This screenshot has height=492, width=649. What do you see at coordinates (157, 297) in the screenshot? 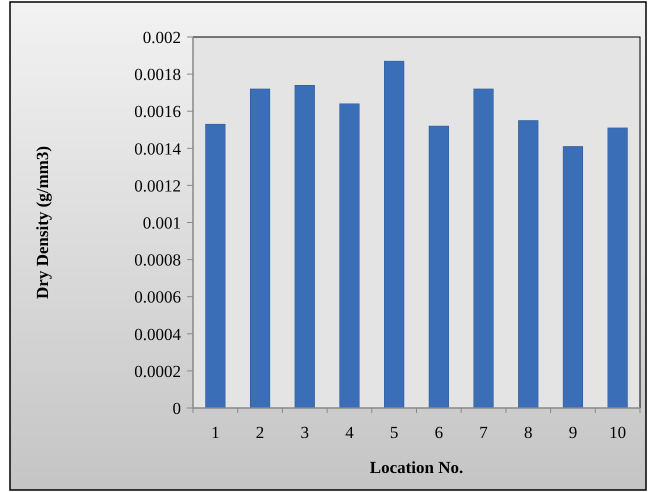
I see `y-tick-label: 0.0006` at bounding box center [157, 297].